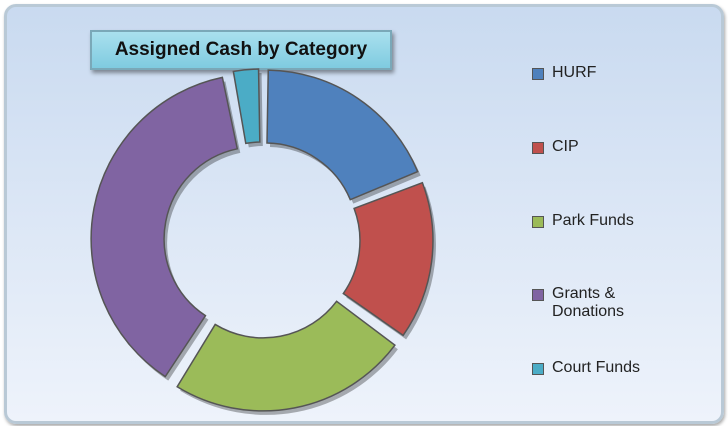  Describe the element at coordinates (596, 367) in the screenshot. I see `legend-label: Court Funds` at that location.